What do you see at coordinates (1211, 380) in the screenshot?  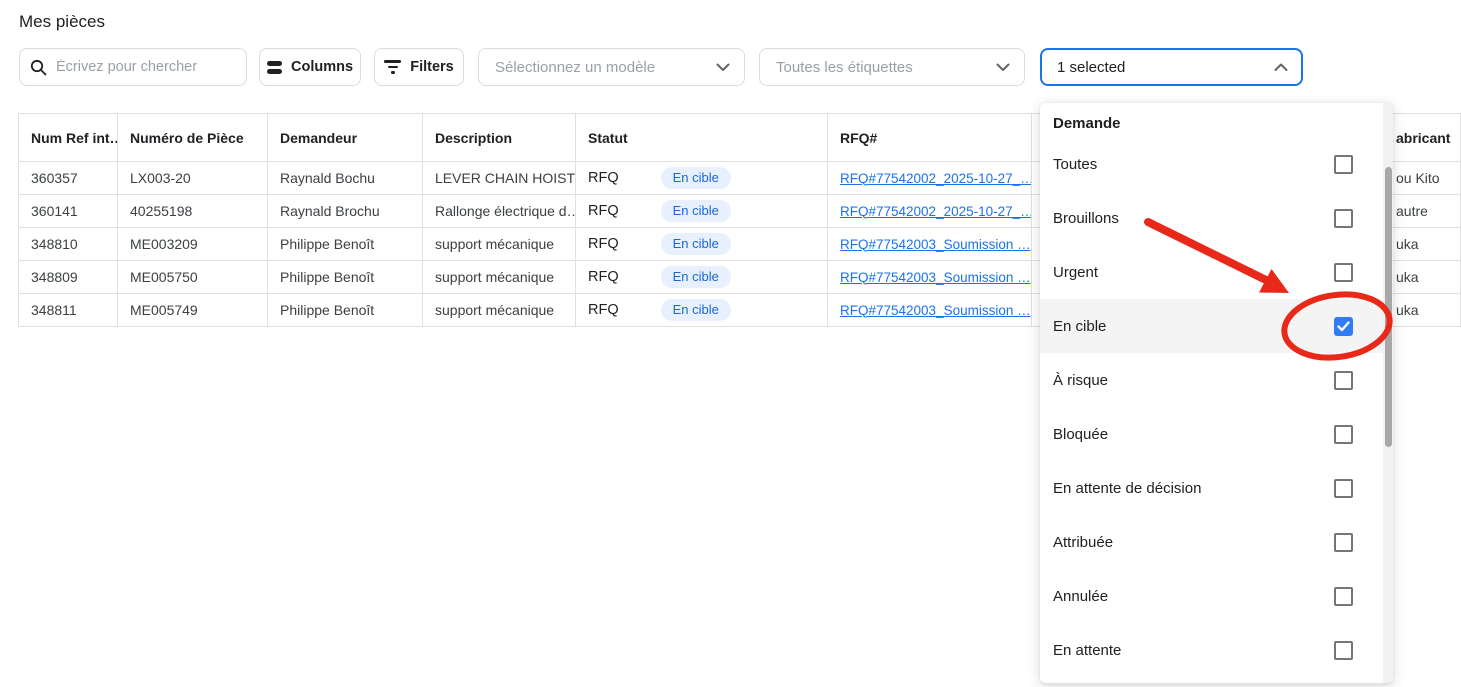 I see `dropdown-item-a-risque: À risque` at bounding box center [1211, 380].